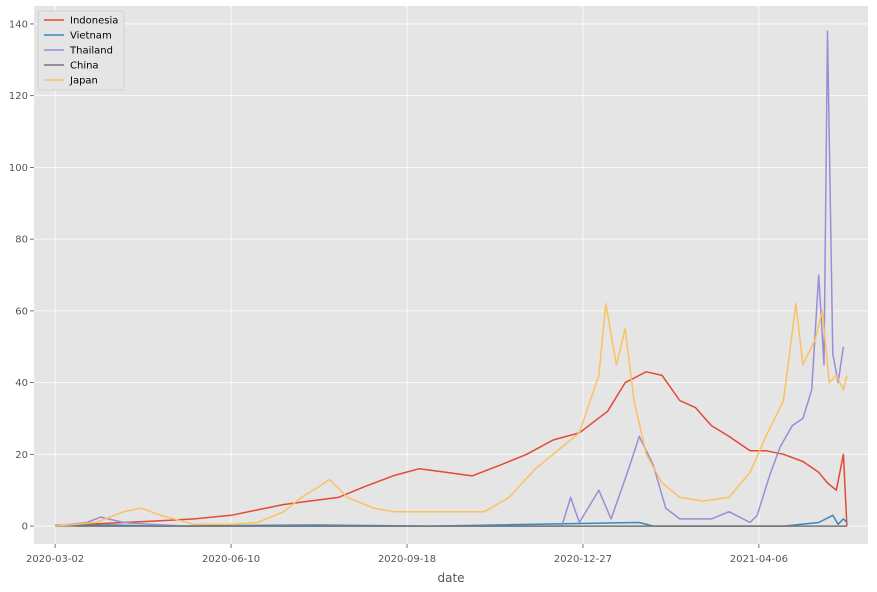 This screenshot has height=592, width=877. What do you see at coordinates (759, 559) in the screenshot?
I see `x-tick-label: 2021-04-06` at bounding box center [759, 559].